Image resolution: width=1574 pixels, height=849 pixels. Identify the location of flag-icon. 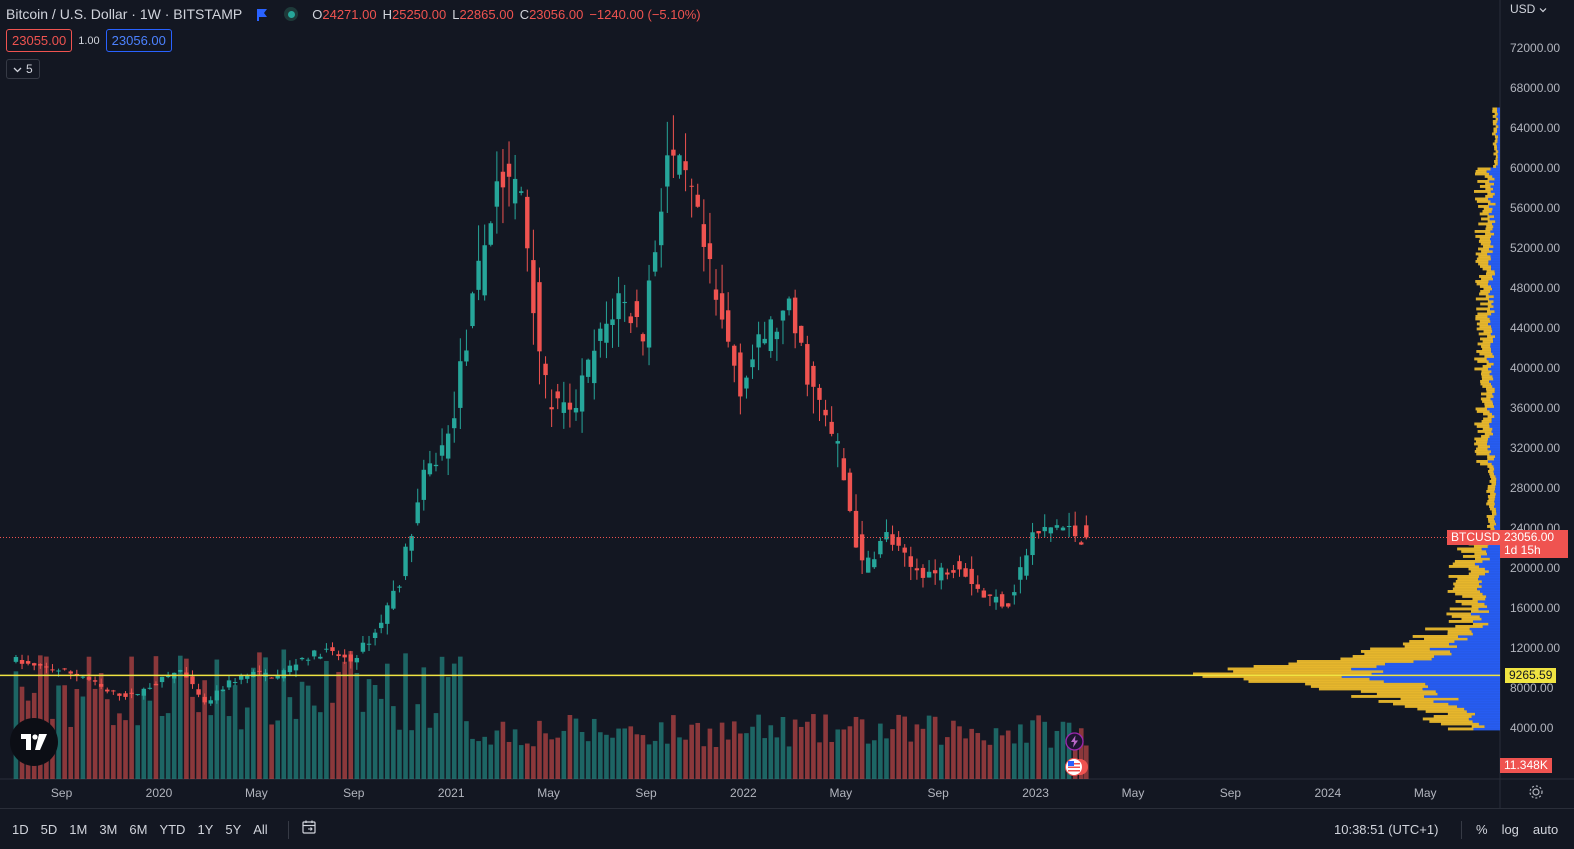
(262, 14).